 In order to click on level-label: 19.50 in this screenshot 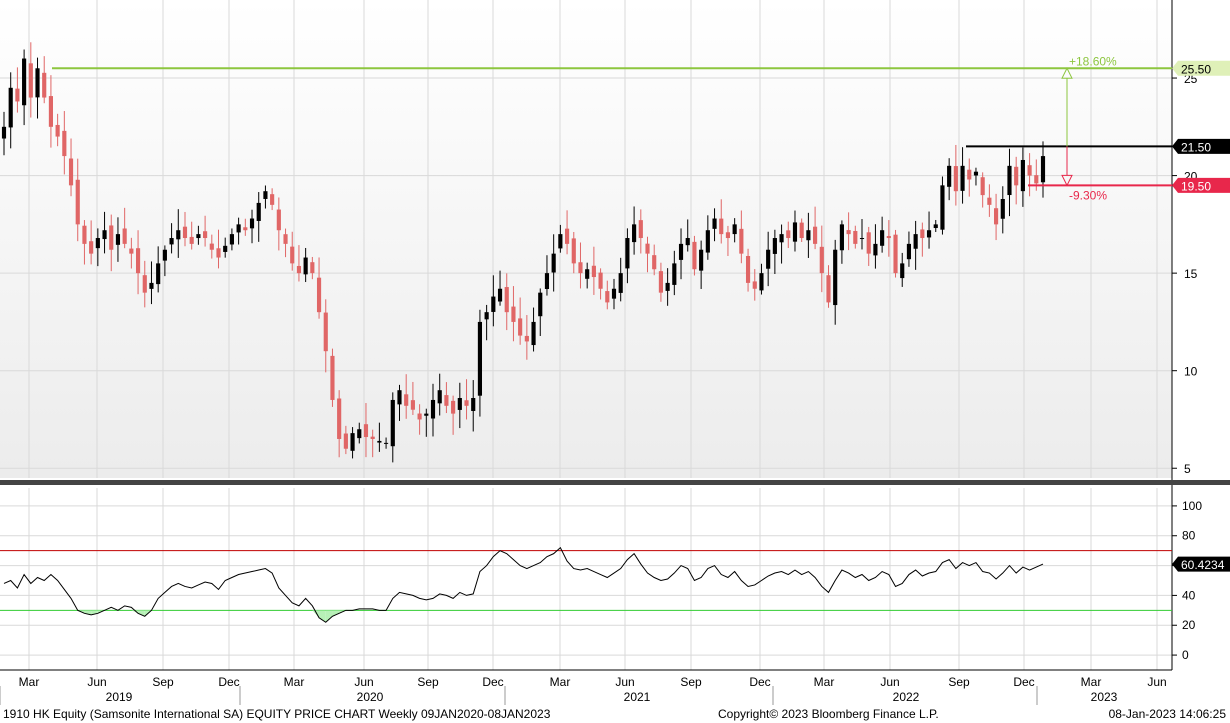, I will do `click(1196, 186)`.